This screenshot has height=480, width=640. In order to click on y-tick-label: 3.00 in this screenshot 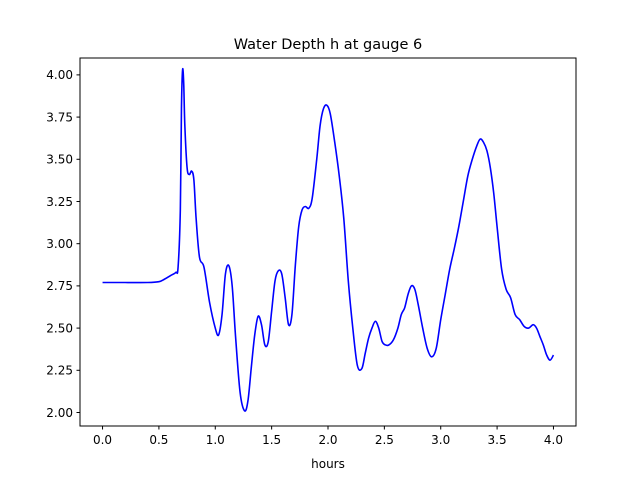, I will do `click(59, 244)`.